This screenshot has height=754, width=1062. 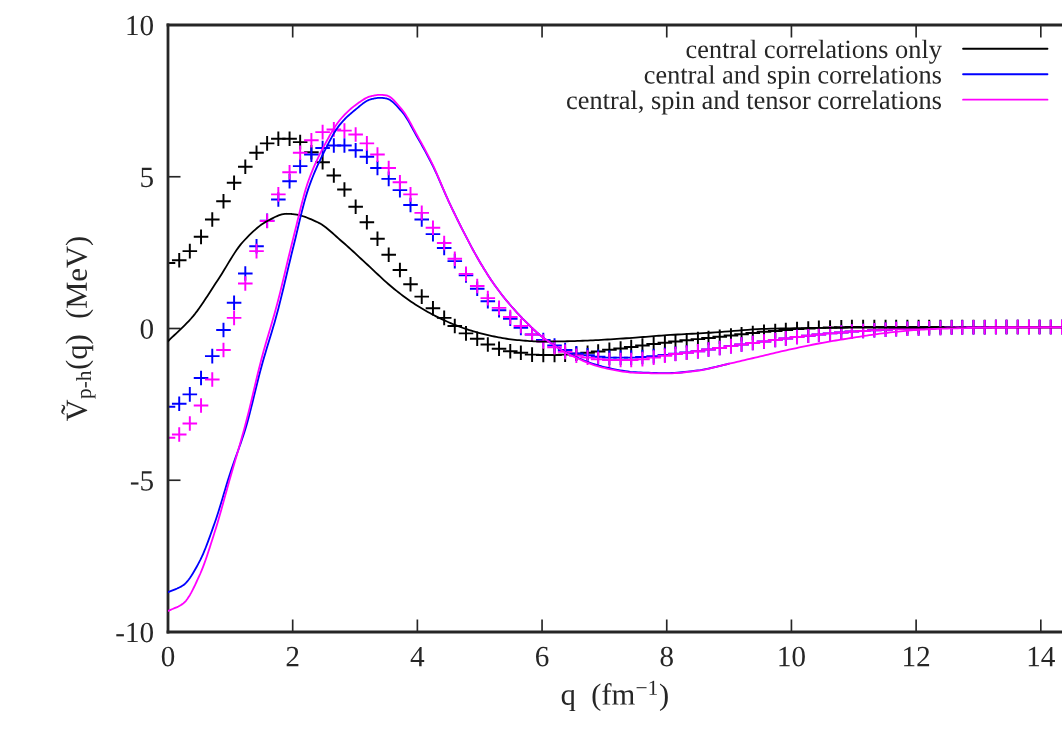 I want to click on x-tick-label: 6, so click(x=542, y=656).